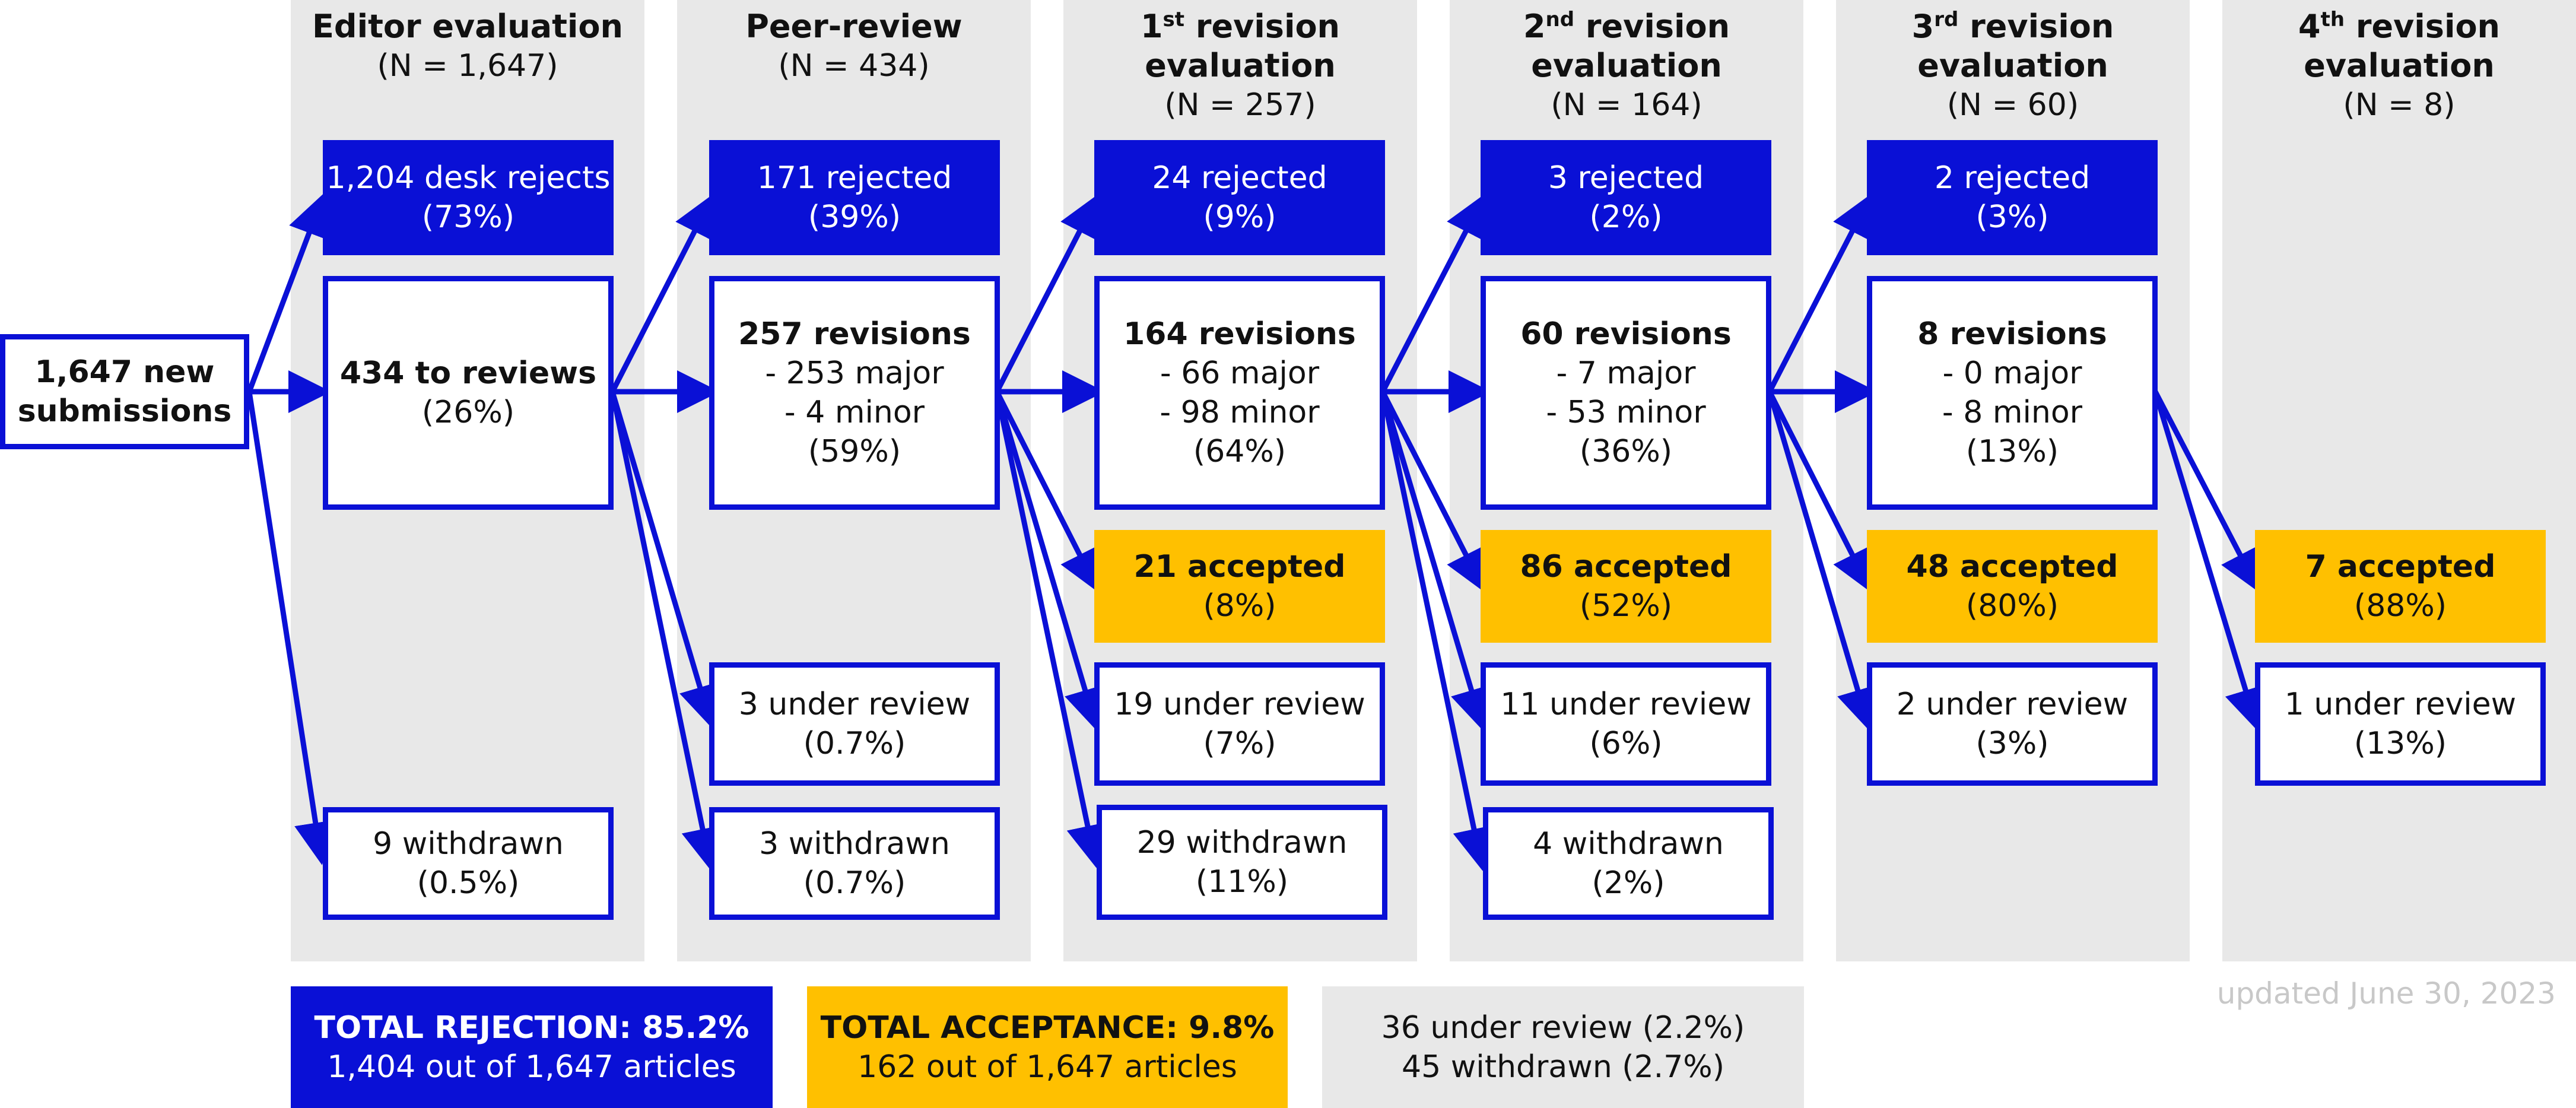  Describe the element at coordinates (1626, 586) in the screenshot. I see `rev2-accepted-box: 86 accepted (52%)` at that location.